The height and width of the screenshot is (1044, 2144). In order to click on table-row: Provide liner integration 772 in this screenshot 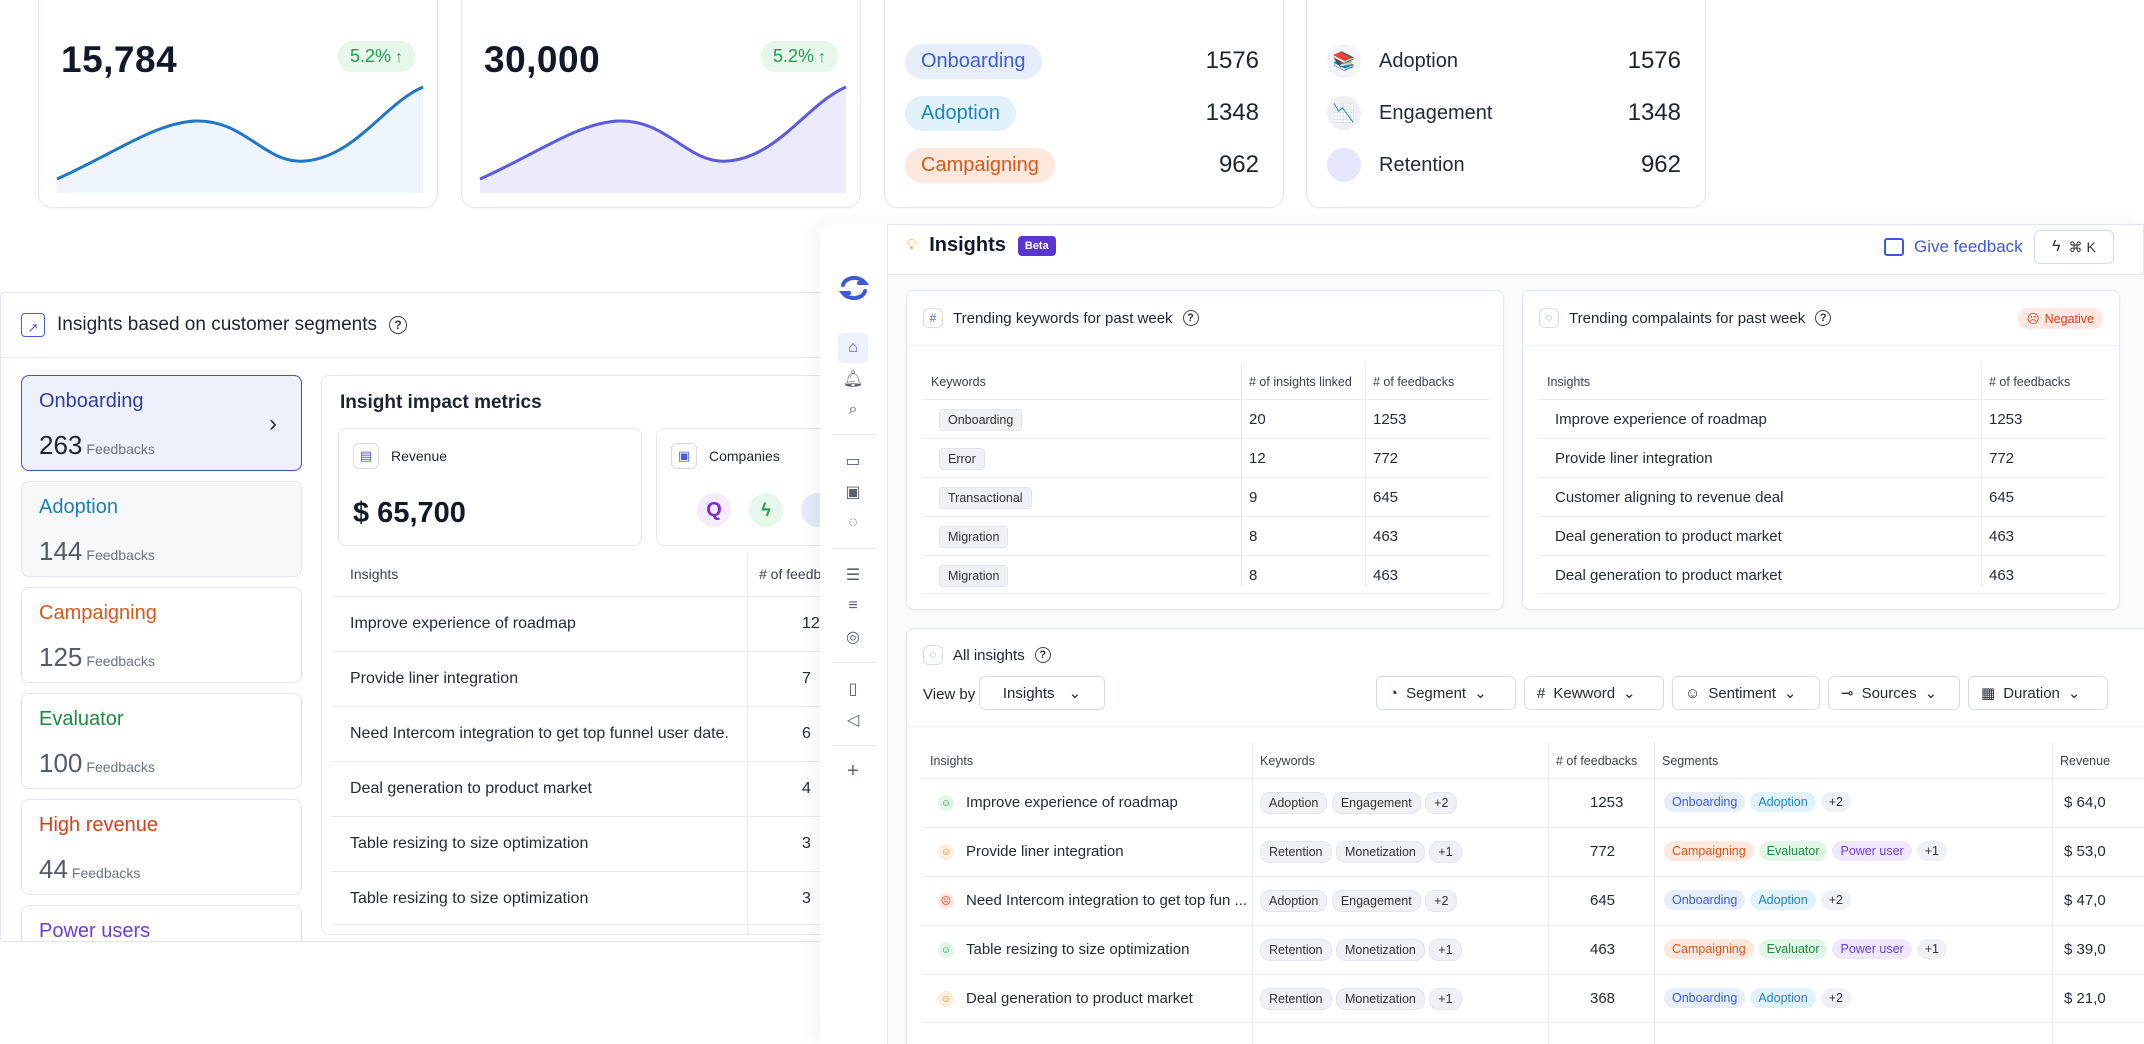, I will do `click(1822, 457)`.